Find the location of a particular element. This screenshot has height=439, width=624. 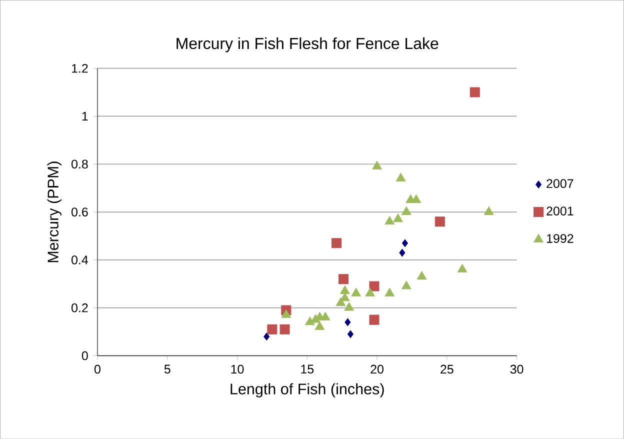

x-tick-label: 25 is located at coordinates (447, 369).